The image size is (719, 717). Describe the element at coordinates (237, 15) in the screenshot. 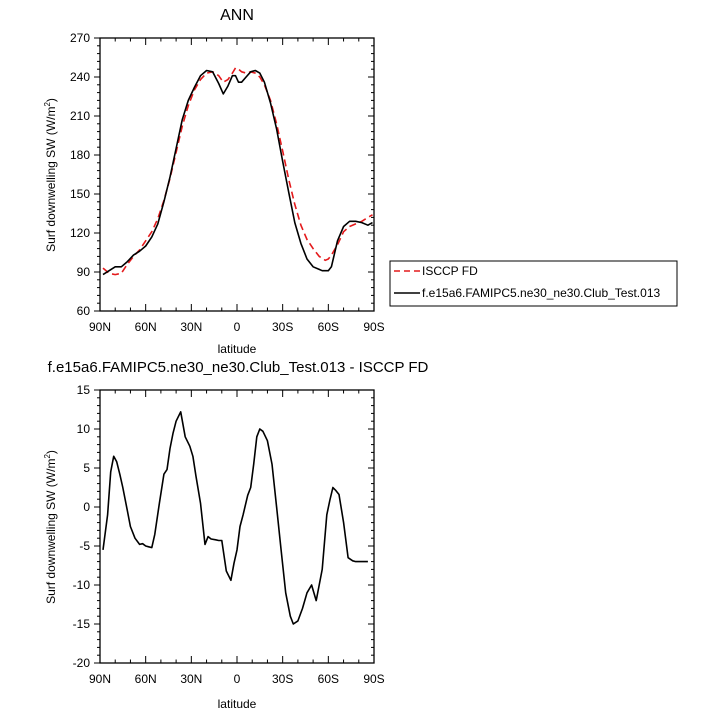

I see `chart-title: ANN` at that location.